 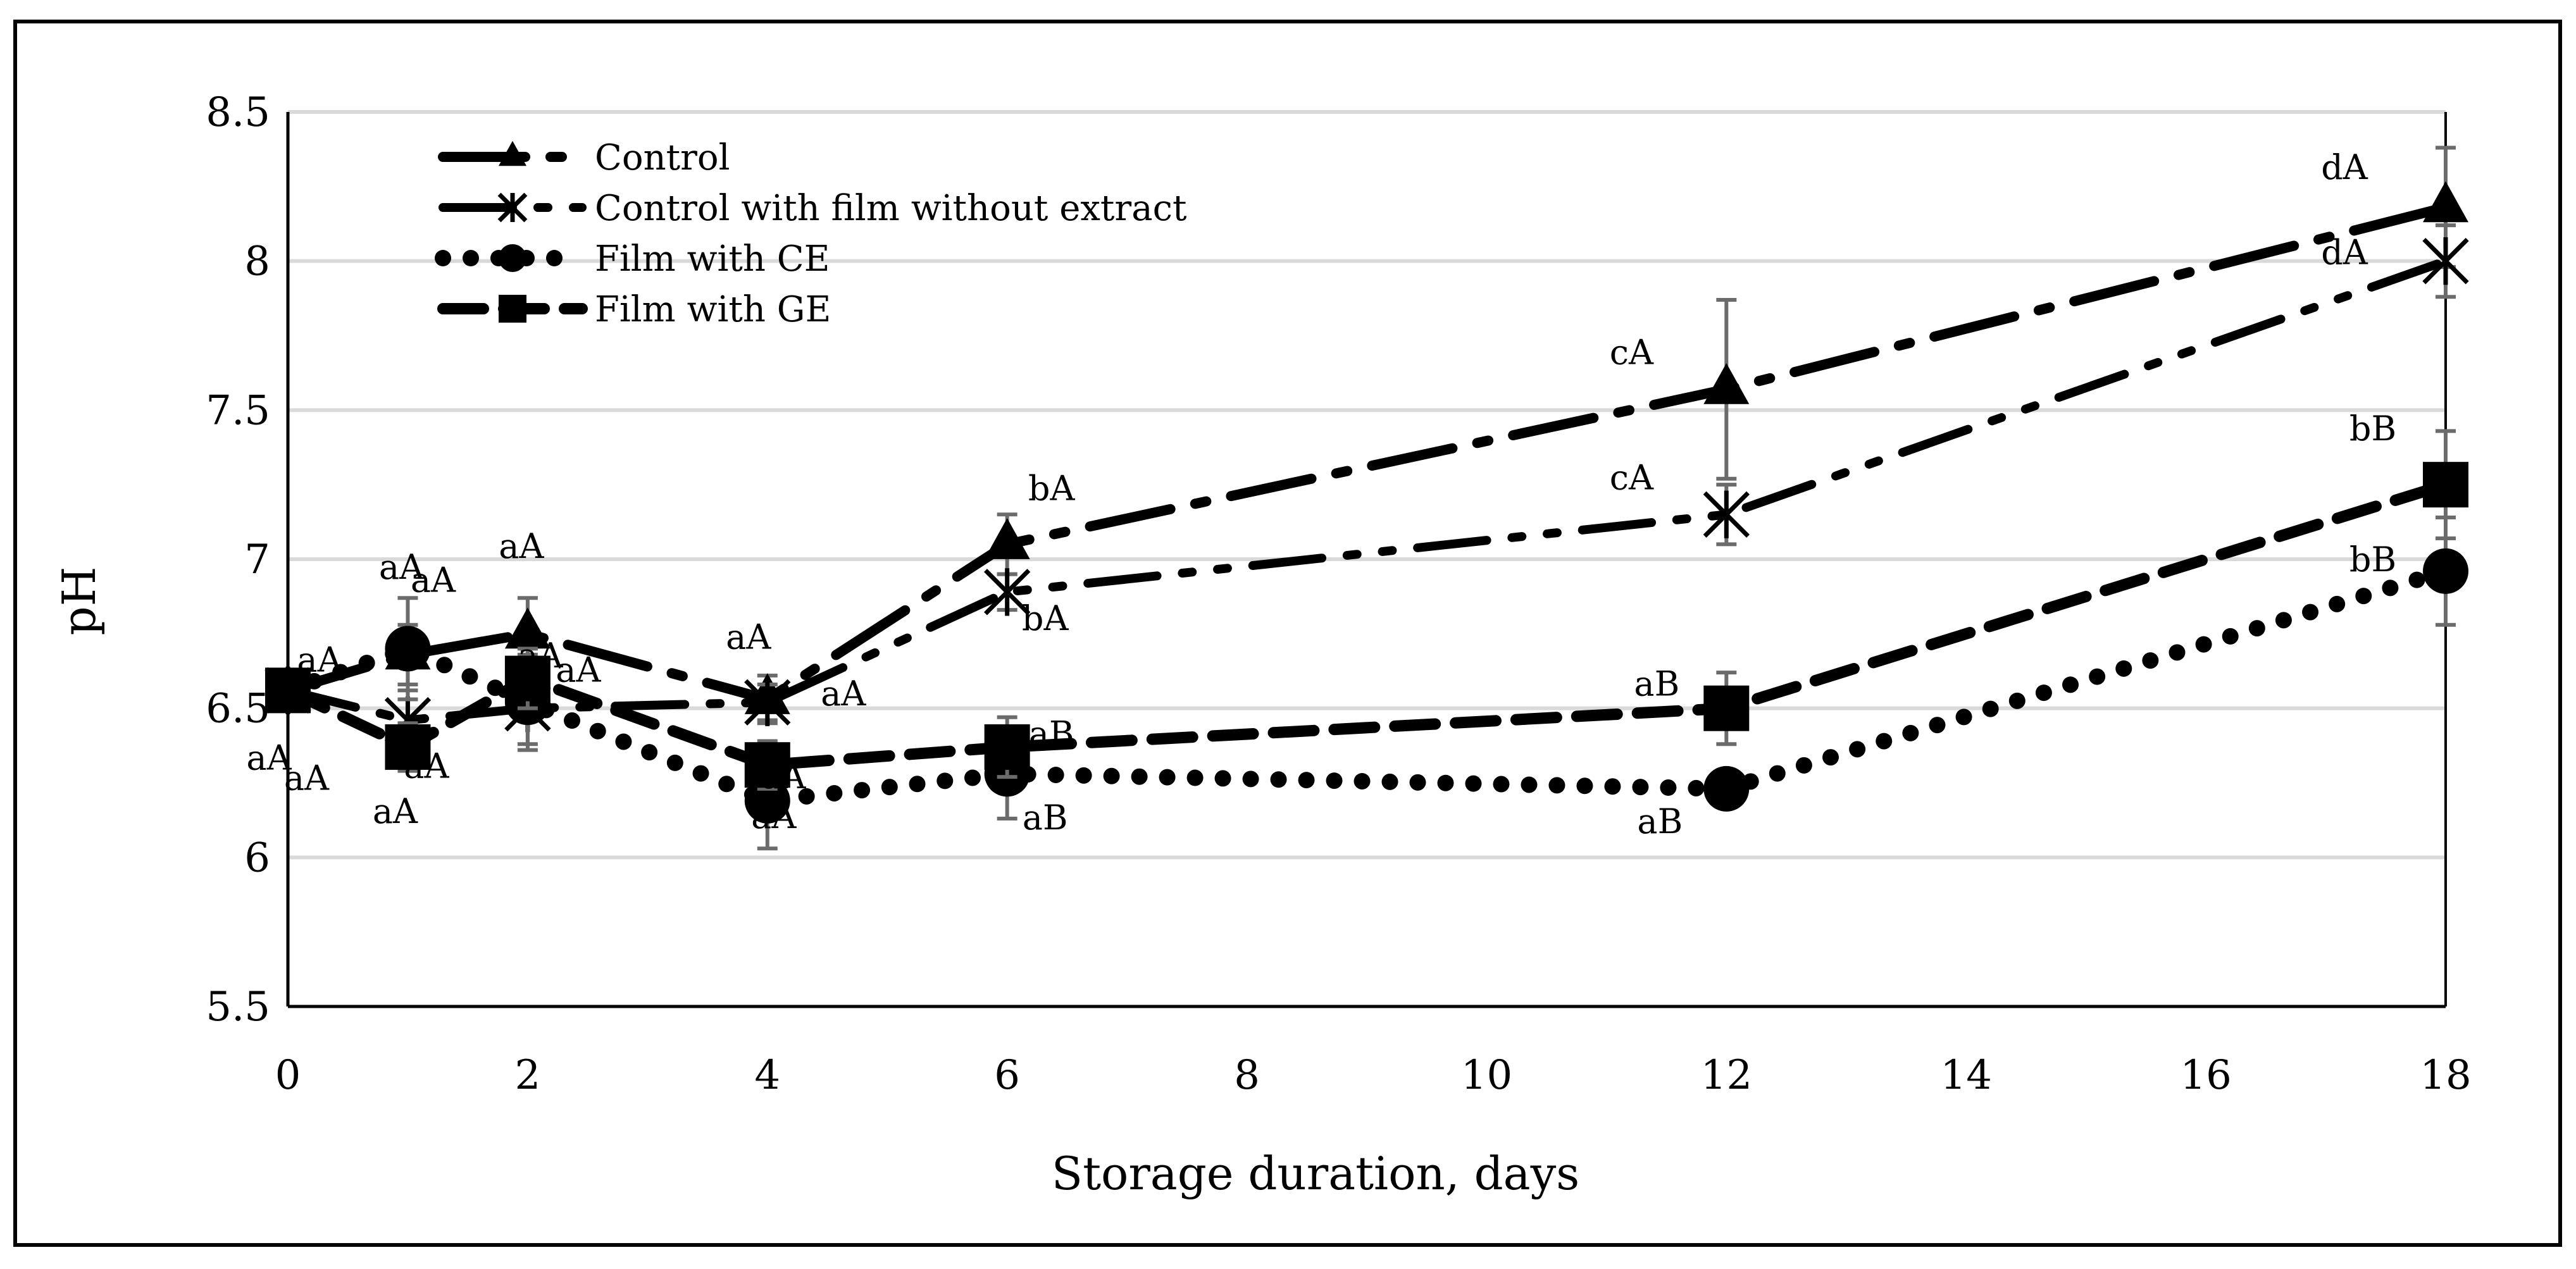 I want to click on x-tick-label: 16, so click(x=2205, y=1075).